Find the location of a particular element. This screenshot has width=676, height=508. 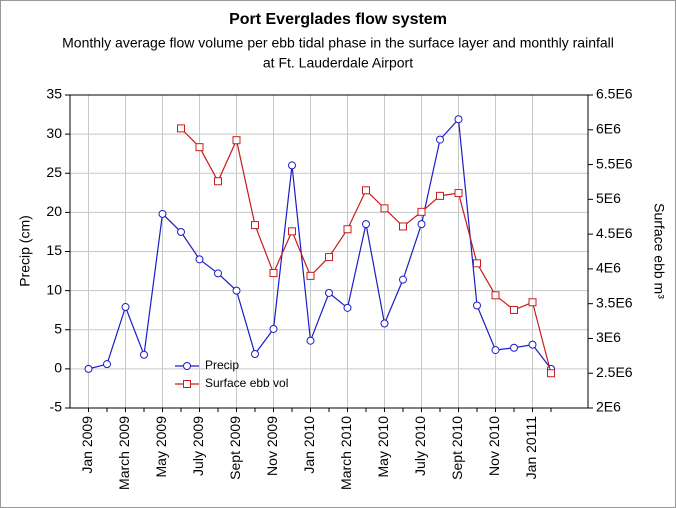

y-tick-label: 5 is located at coordinates (58, 328).